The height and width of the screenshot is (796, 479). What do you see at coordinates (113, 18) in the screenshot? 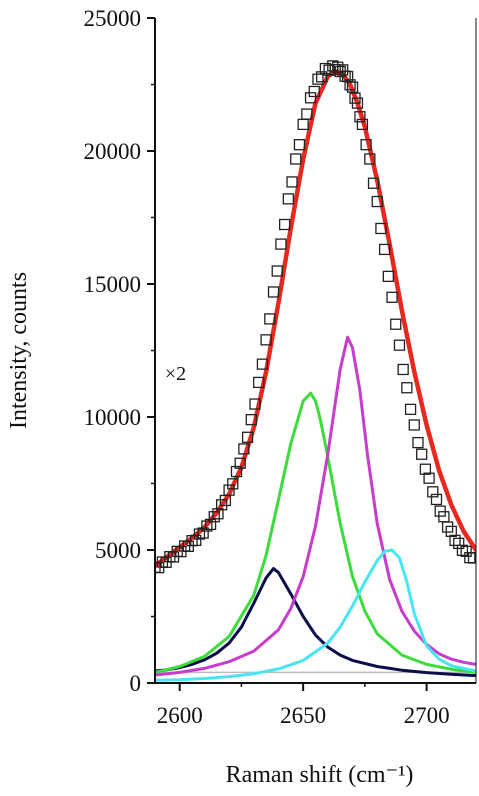
I see `y-tick-label: 25000` at bounding box center [113, 18].